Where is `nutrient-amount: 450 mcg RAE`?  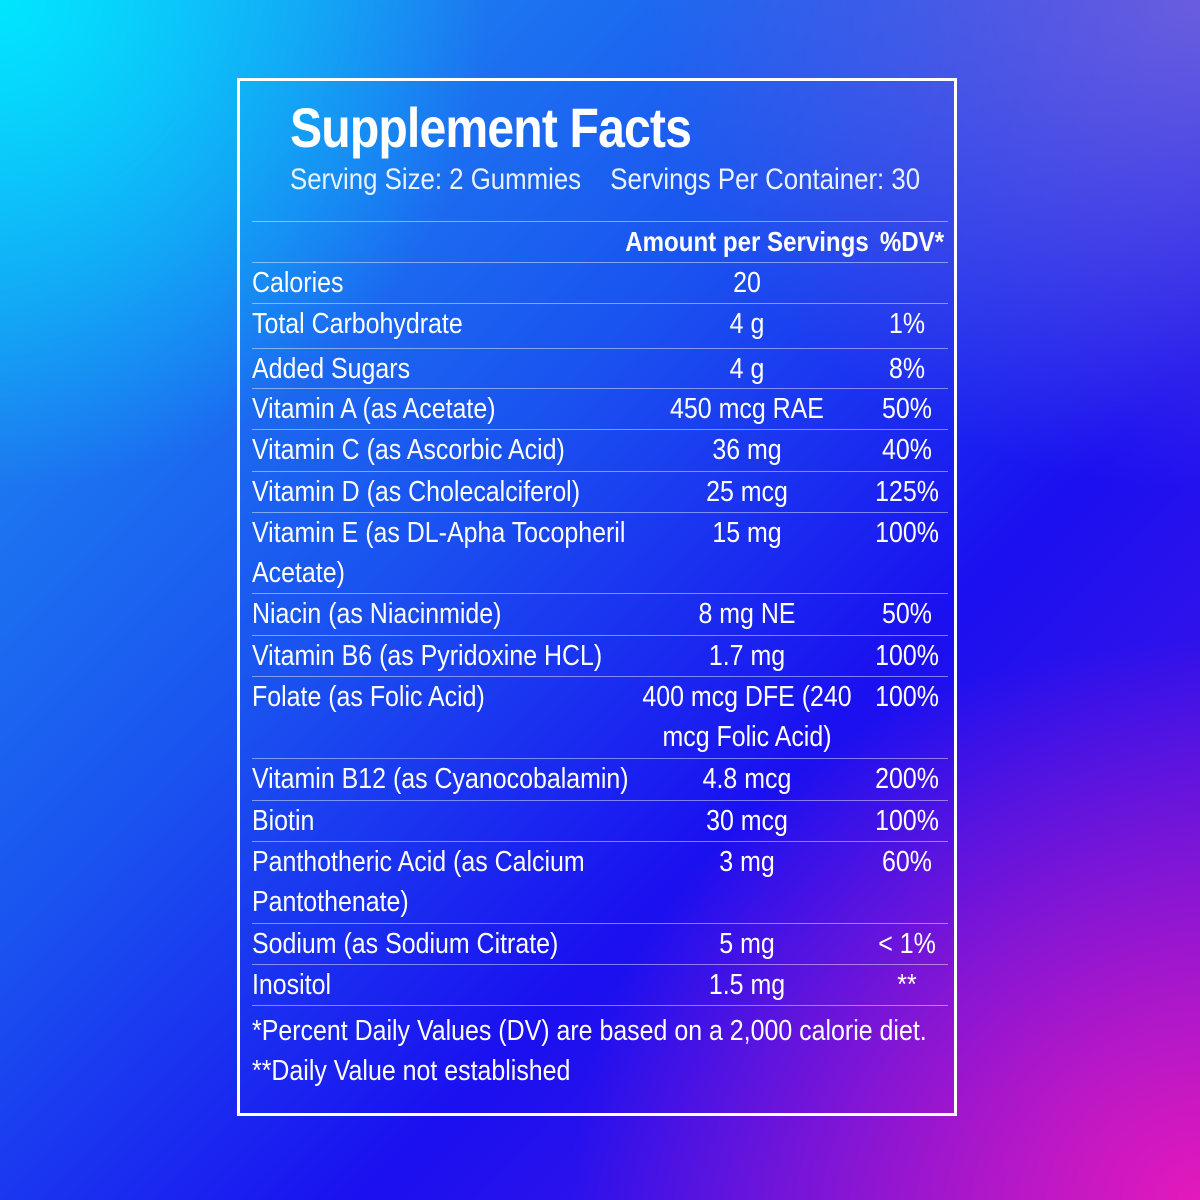
nutrient-amount: 450 mcg RAE is located at coordinates (747, 409).